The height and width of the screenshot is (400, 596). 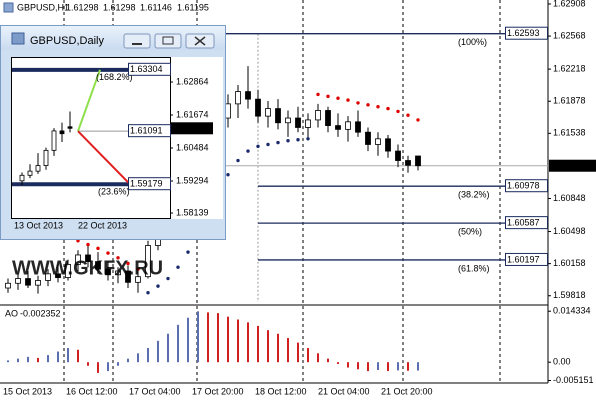 What do you see at coordinates (11, 313) in the screenshot?
I see `ao-title: AO` at bounding box center [11, 313].